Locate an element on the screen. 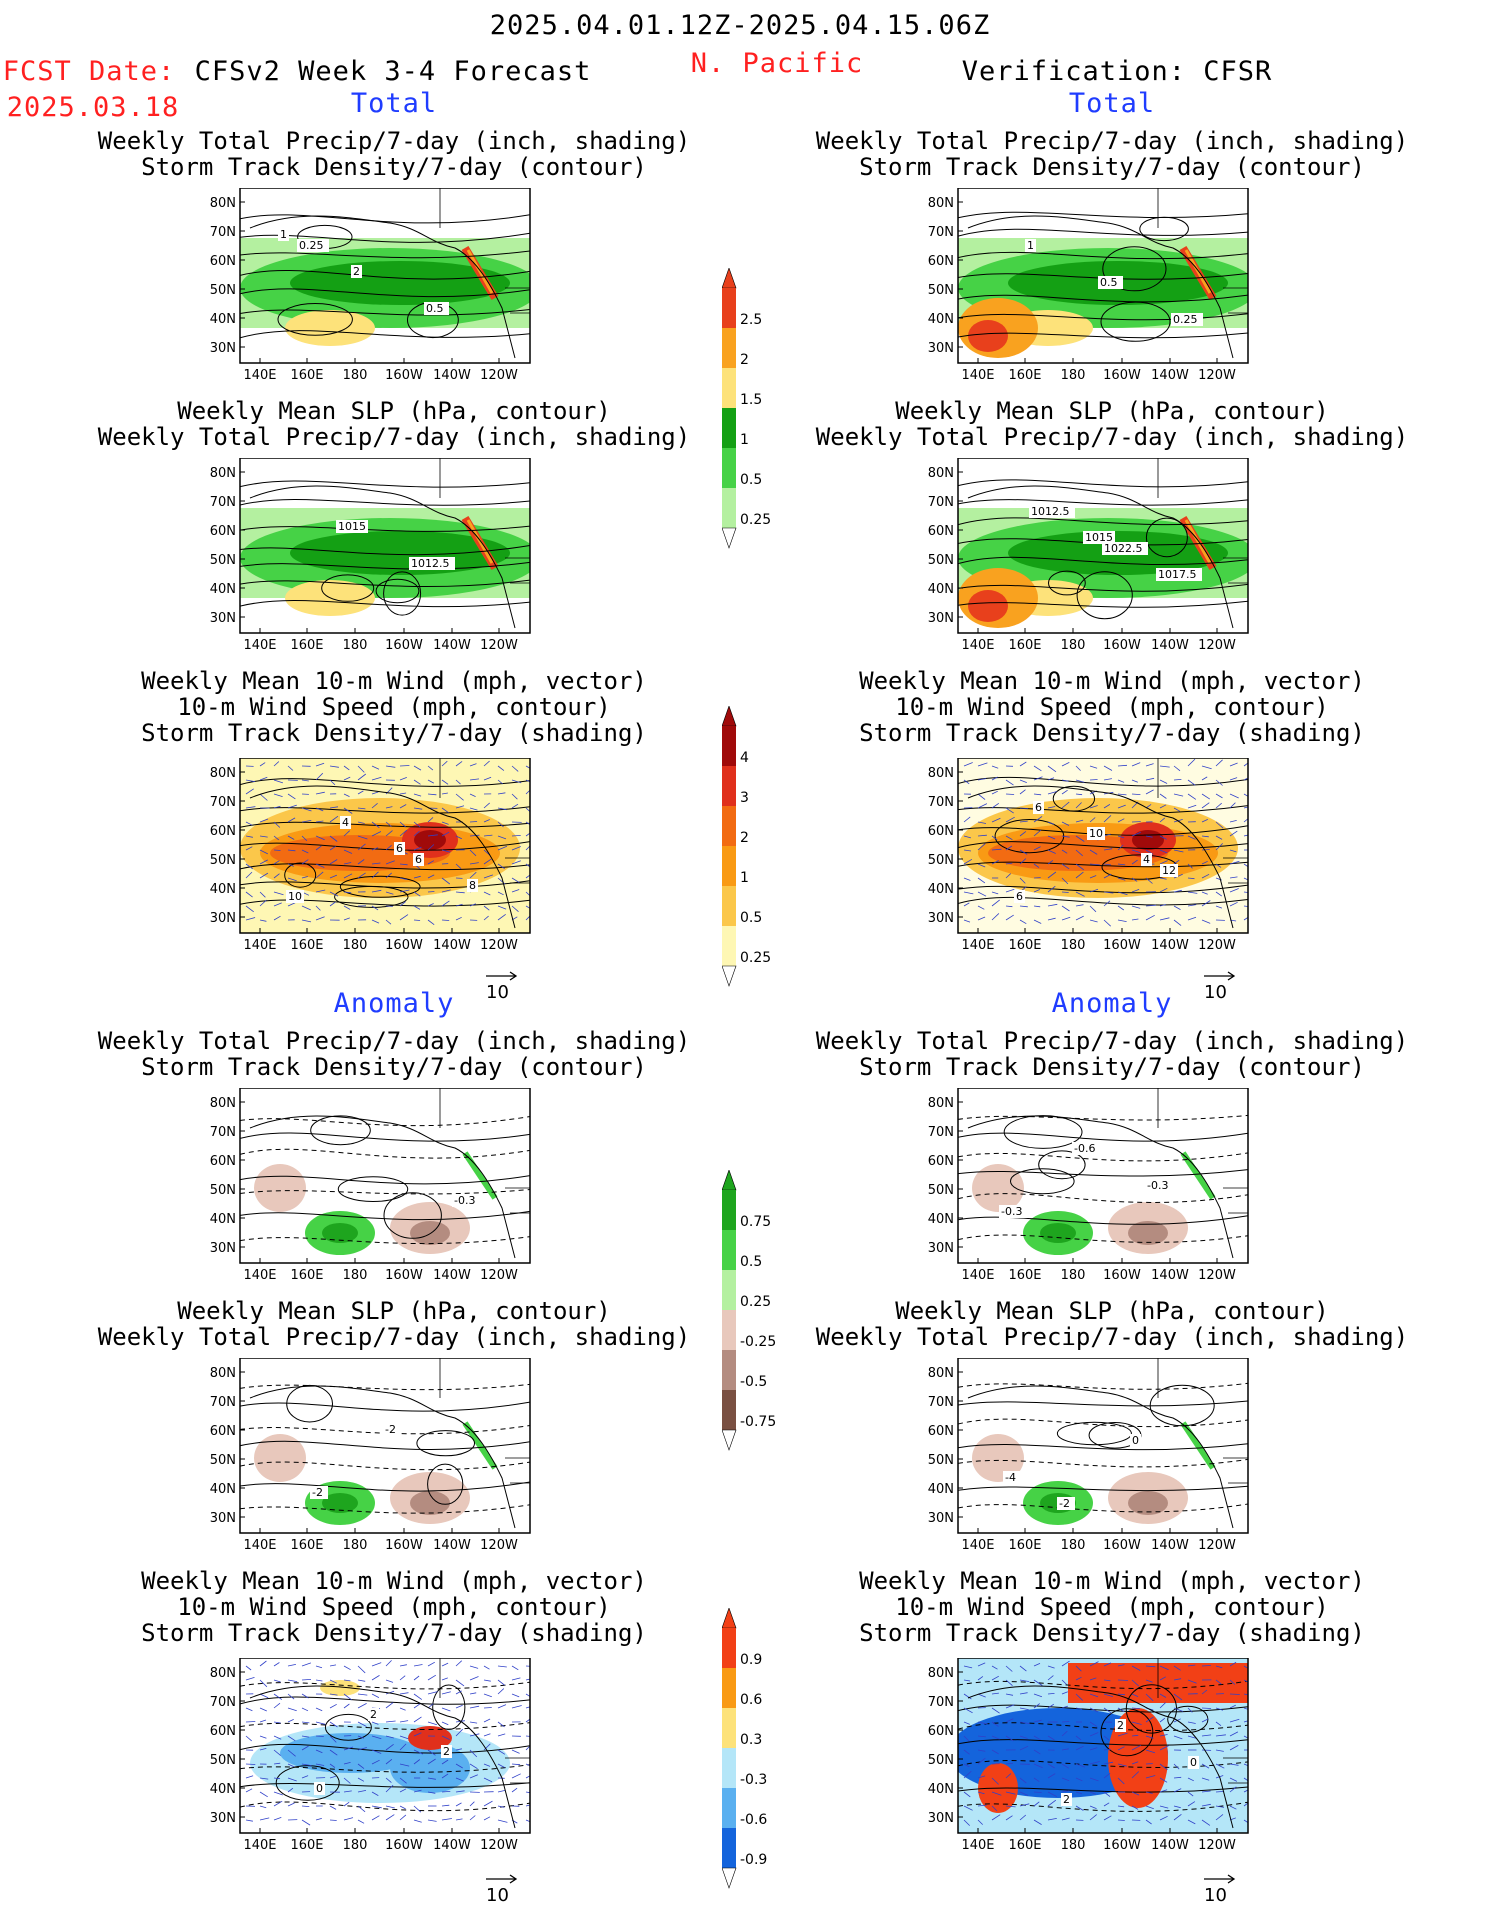  colorbar-precip_anom: 0.75 0.5 0.25 -0.25 -0.5 -0.75 is located at coordinates (756, 1316).